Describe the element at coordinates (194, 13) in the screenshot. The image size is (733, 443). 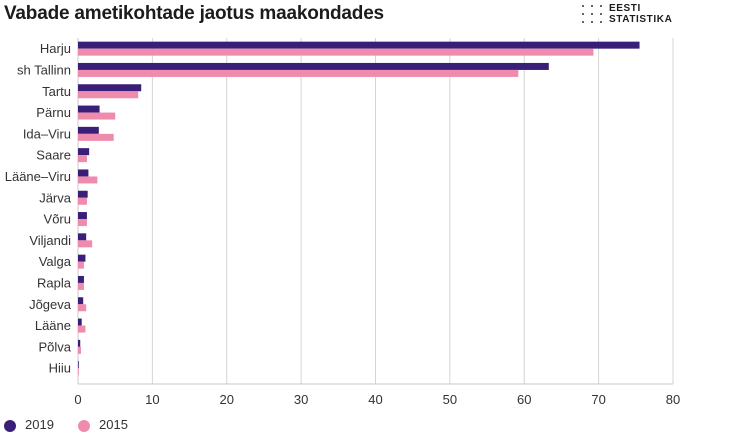
I see `chart-title: Vabade ametikohtade jaotus maakondades` at that location.